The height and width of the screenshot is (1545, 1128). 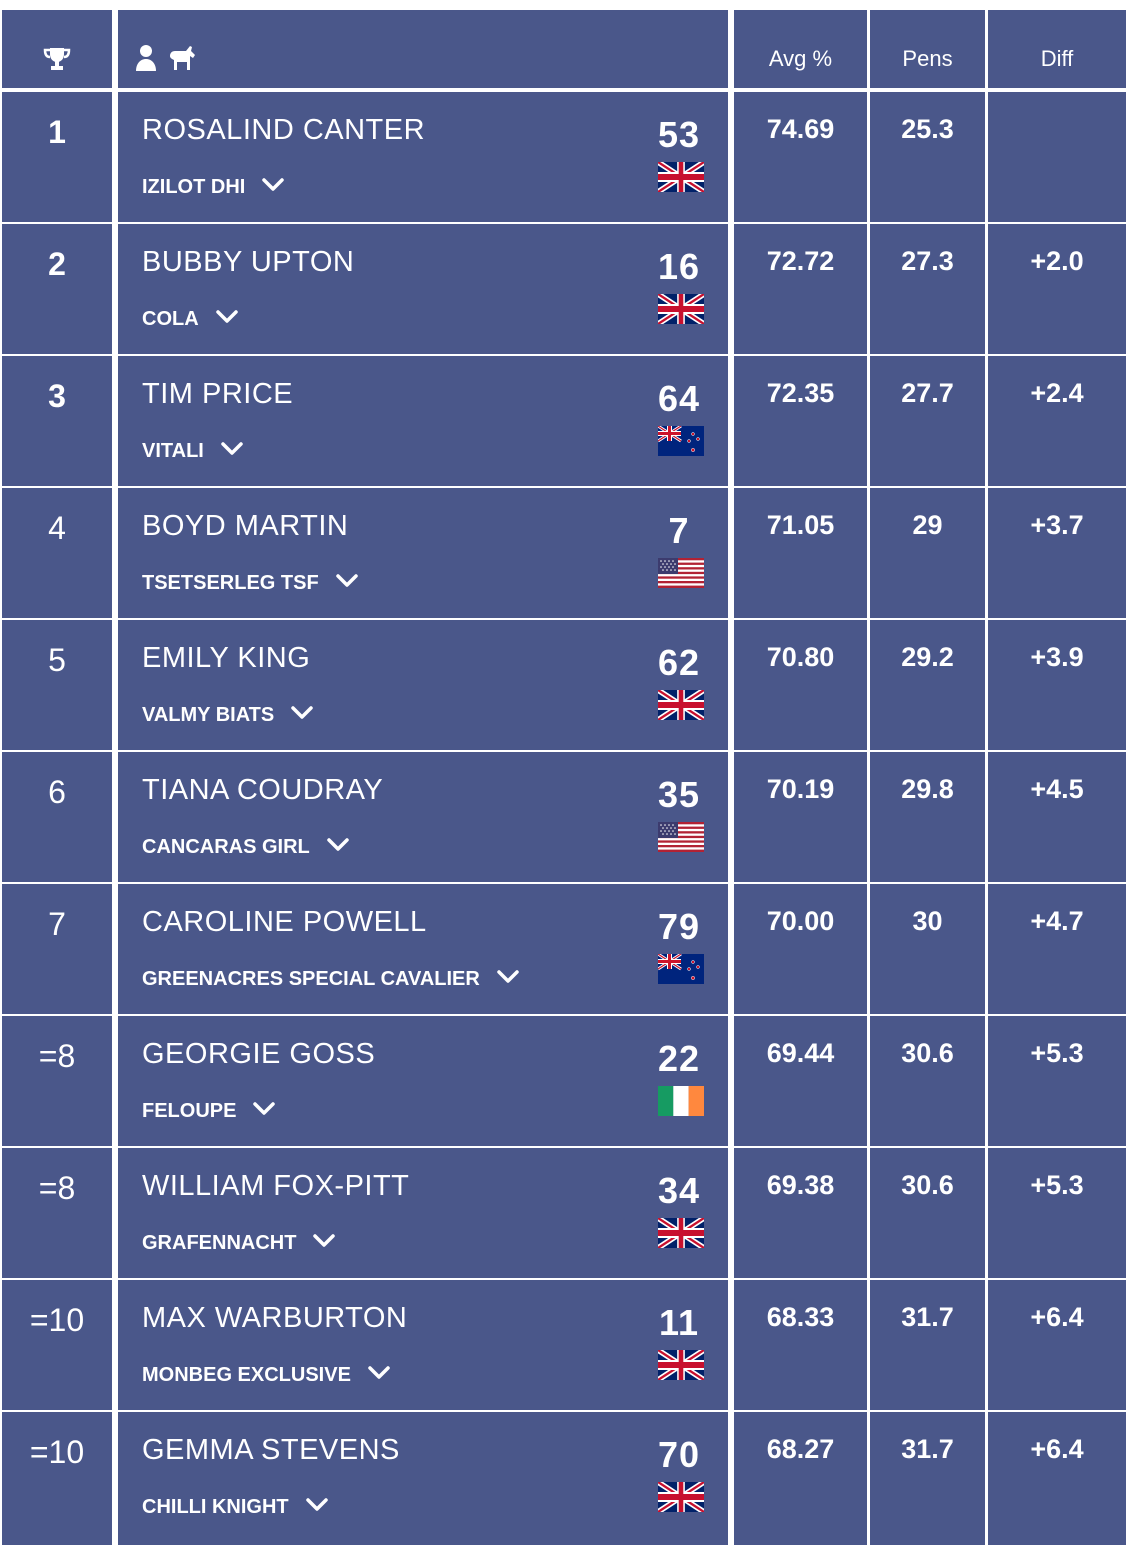 What do you see at coordinates (226, 846) in the screenshot?
I see `horse-name: CANCARAS GIRL` at bounding box center [226, 846].